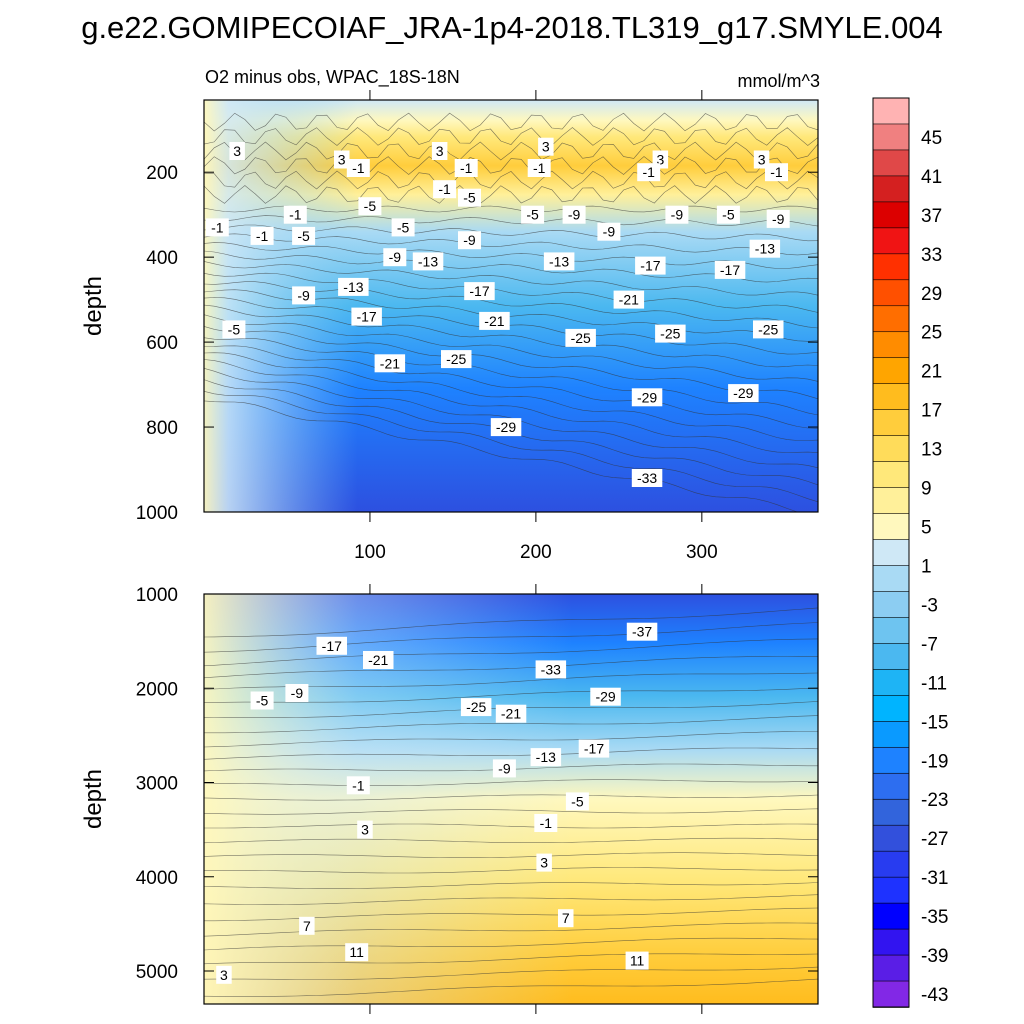 This screenshot has width=1024, height=1024. I want to click on colorbar-label: 5, so click(926, 528).